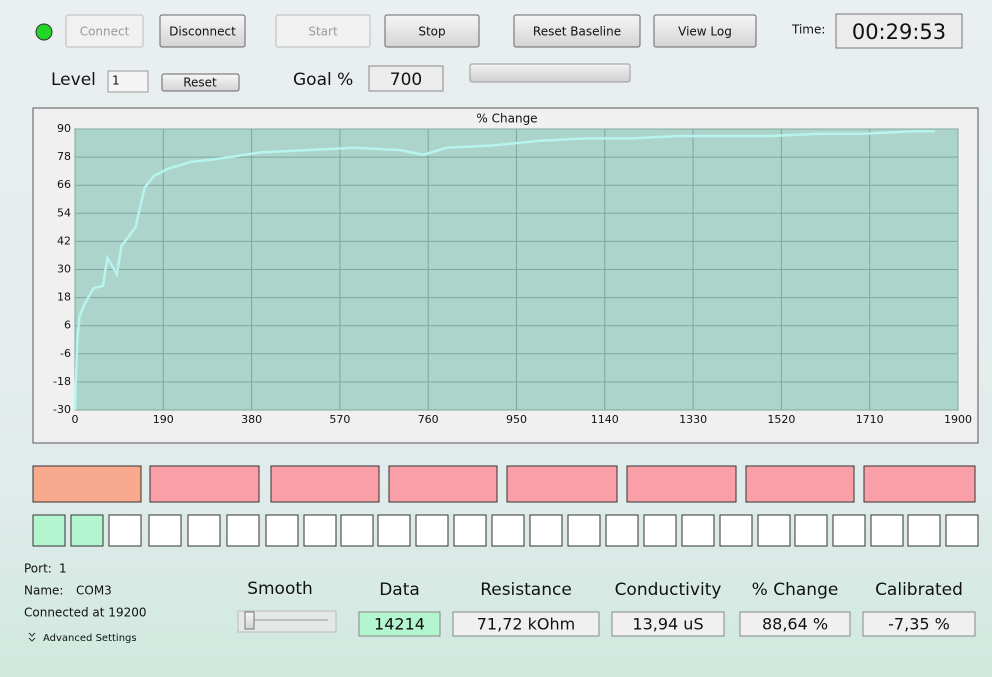 The width and height of the screenshot is (992, 677). I want to click on button-label: Connect, so click(105, 32).